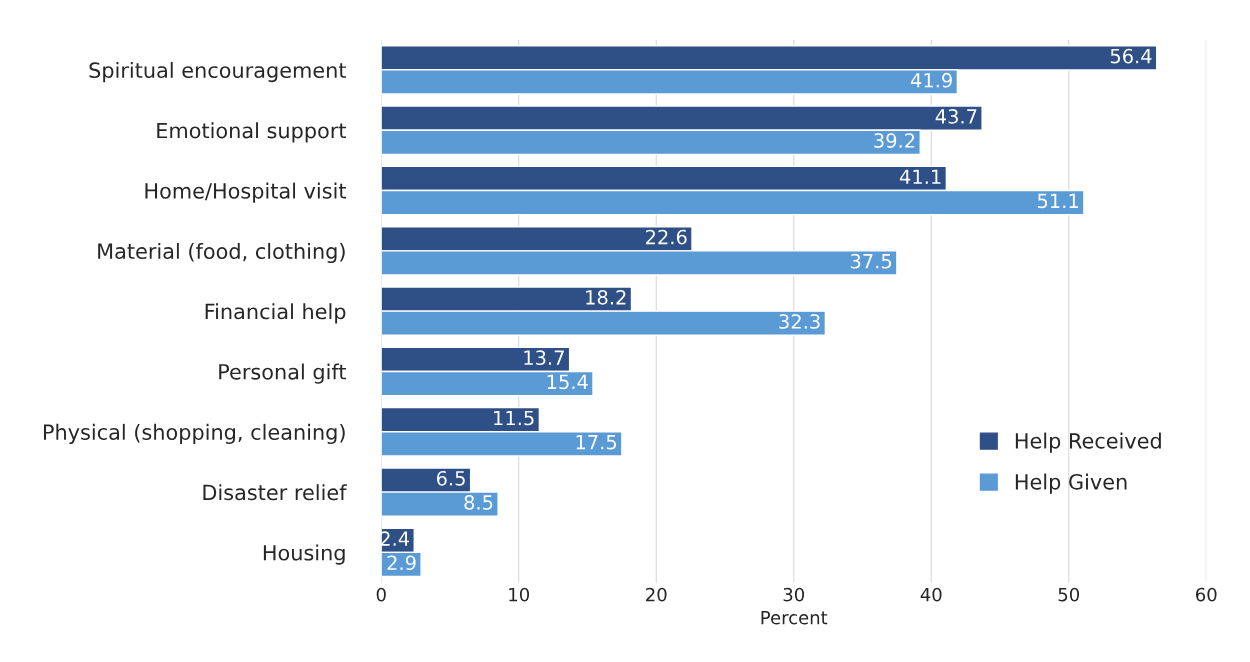  What do you see at coordinates (1057, 201) in the screenshot?
I see `data-label: 51.1` at bounding box center [1057, 201].